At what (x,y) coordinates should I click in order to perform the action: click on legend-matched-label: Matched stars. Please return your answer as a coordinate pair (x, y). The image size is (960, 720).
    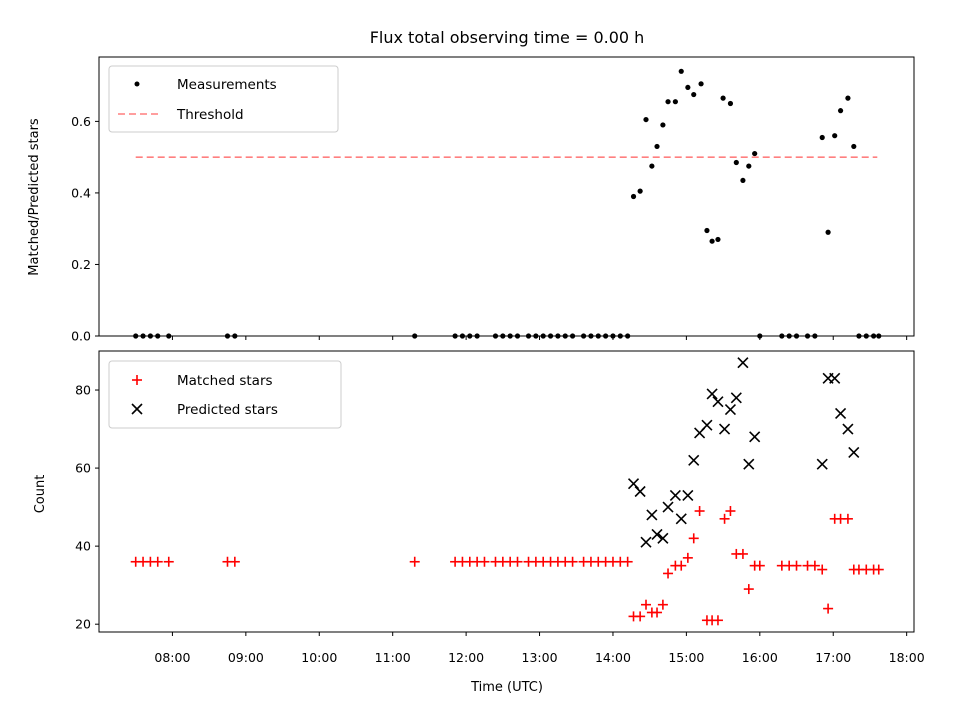
    Looking at the image, I should click on (225, 381).